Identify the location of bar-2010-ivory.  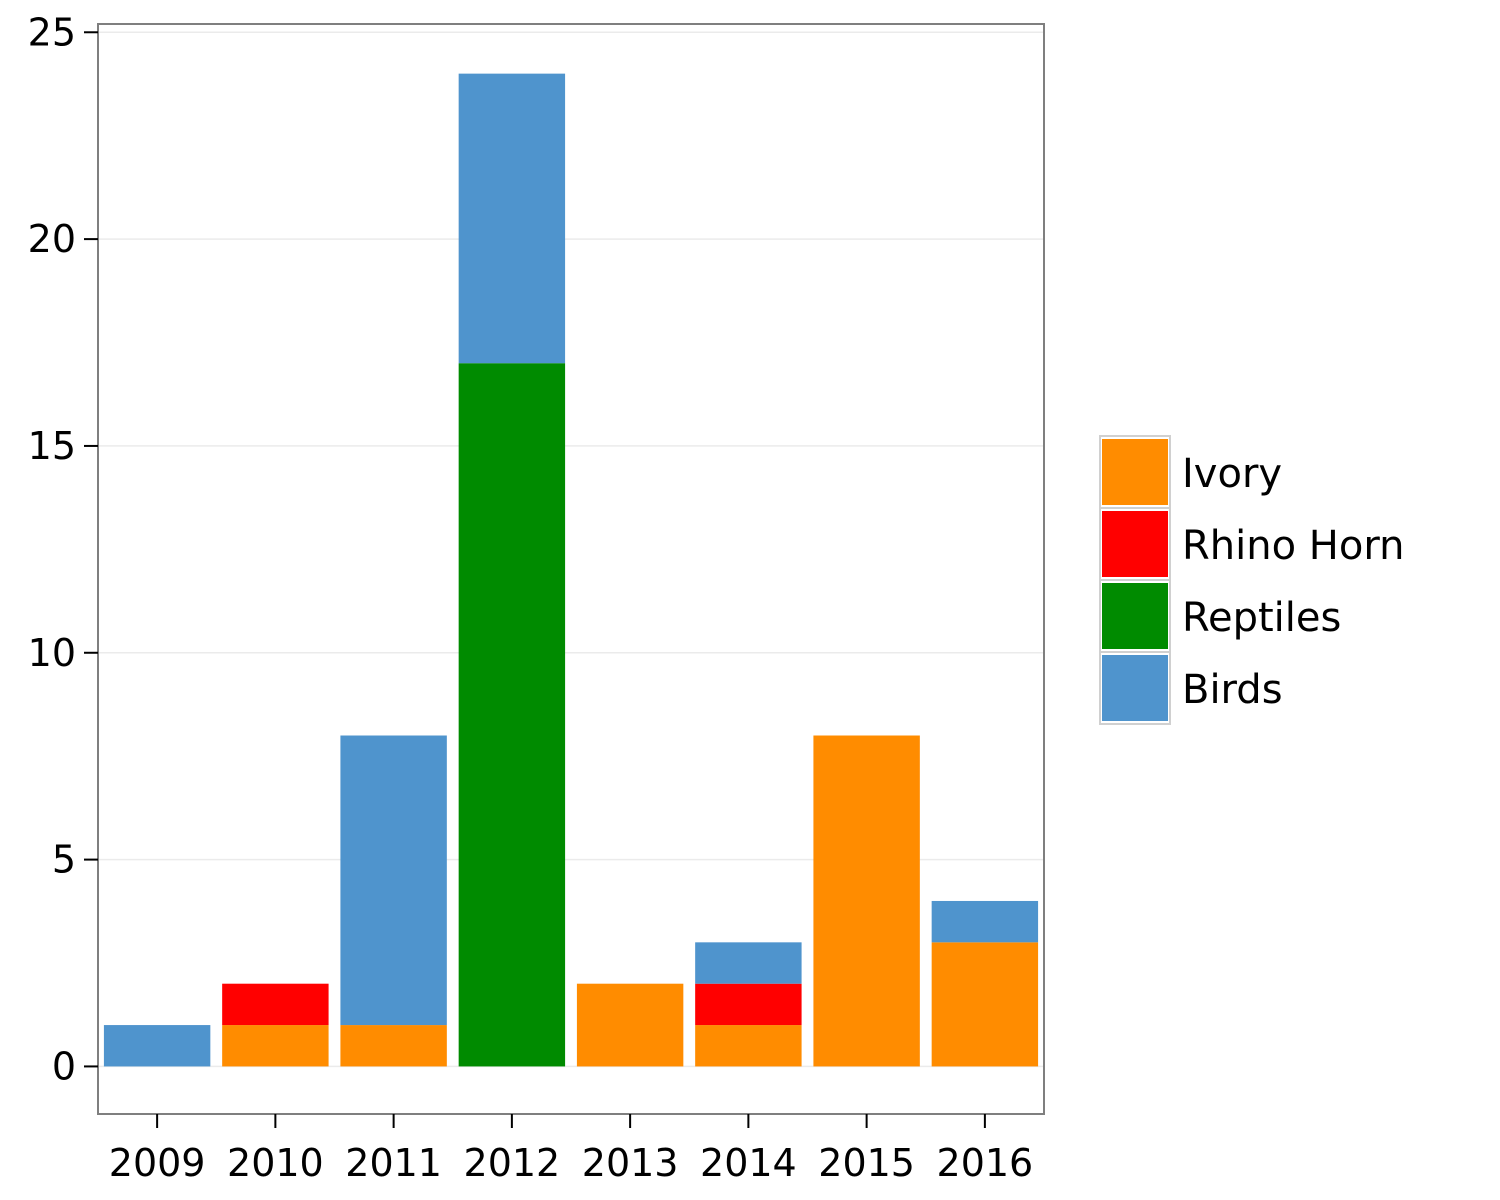
(275, 1046).